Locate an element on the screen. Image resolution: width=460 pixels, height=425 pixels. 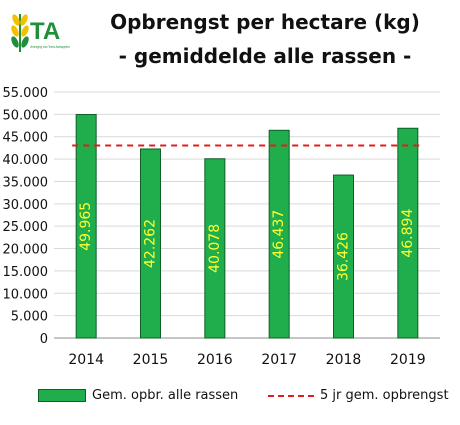
logo: TA Vereniging voor Telers Aardappelen is located at coordinates (40, 33).